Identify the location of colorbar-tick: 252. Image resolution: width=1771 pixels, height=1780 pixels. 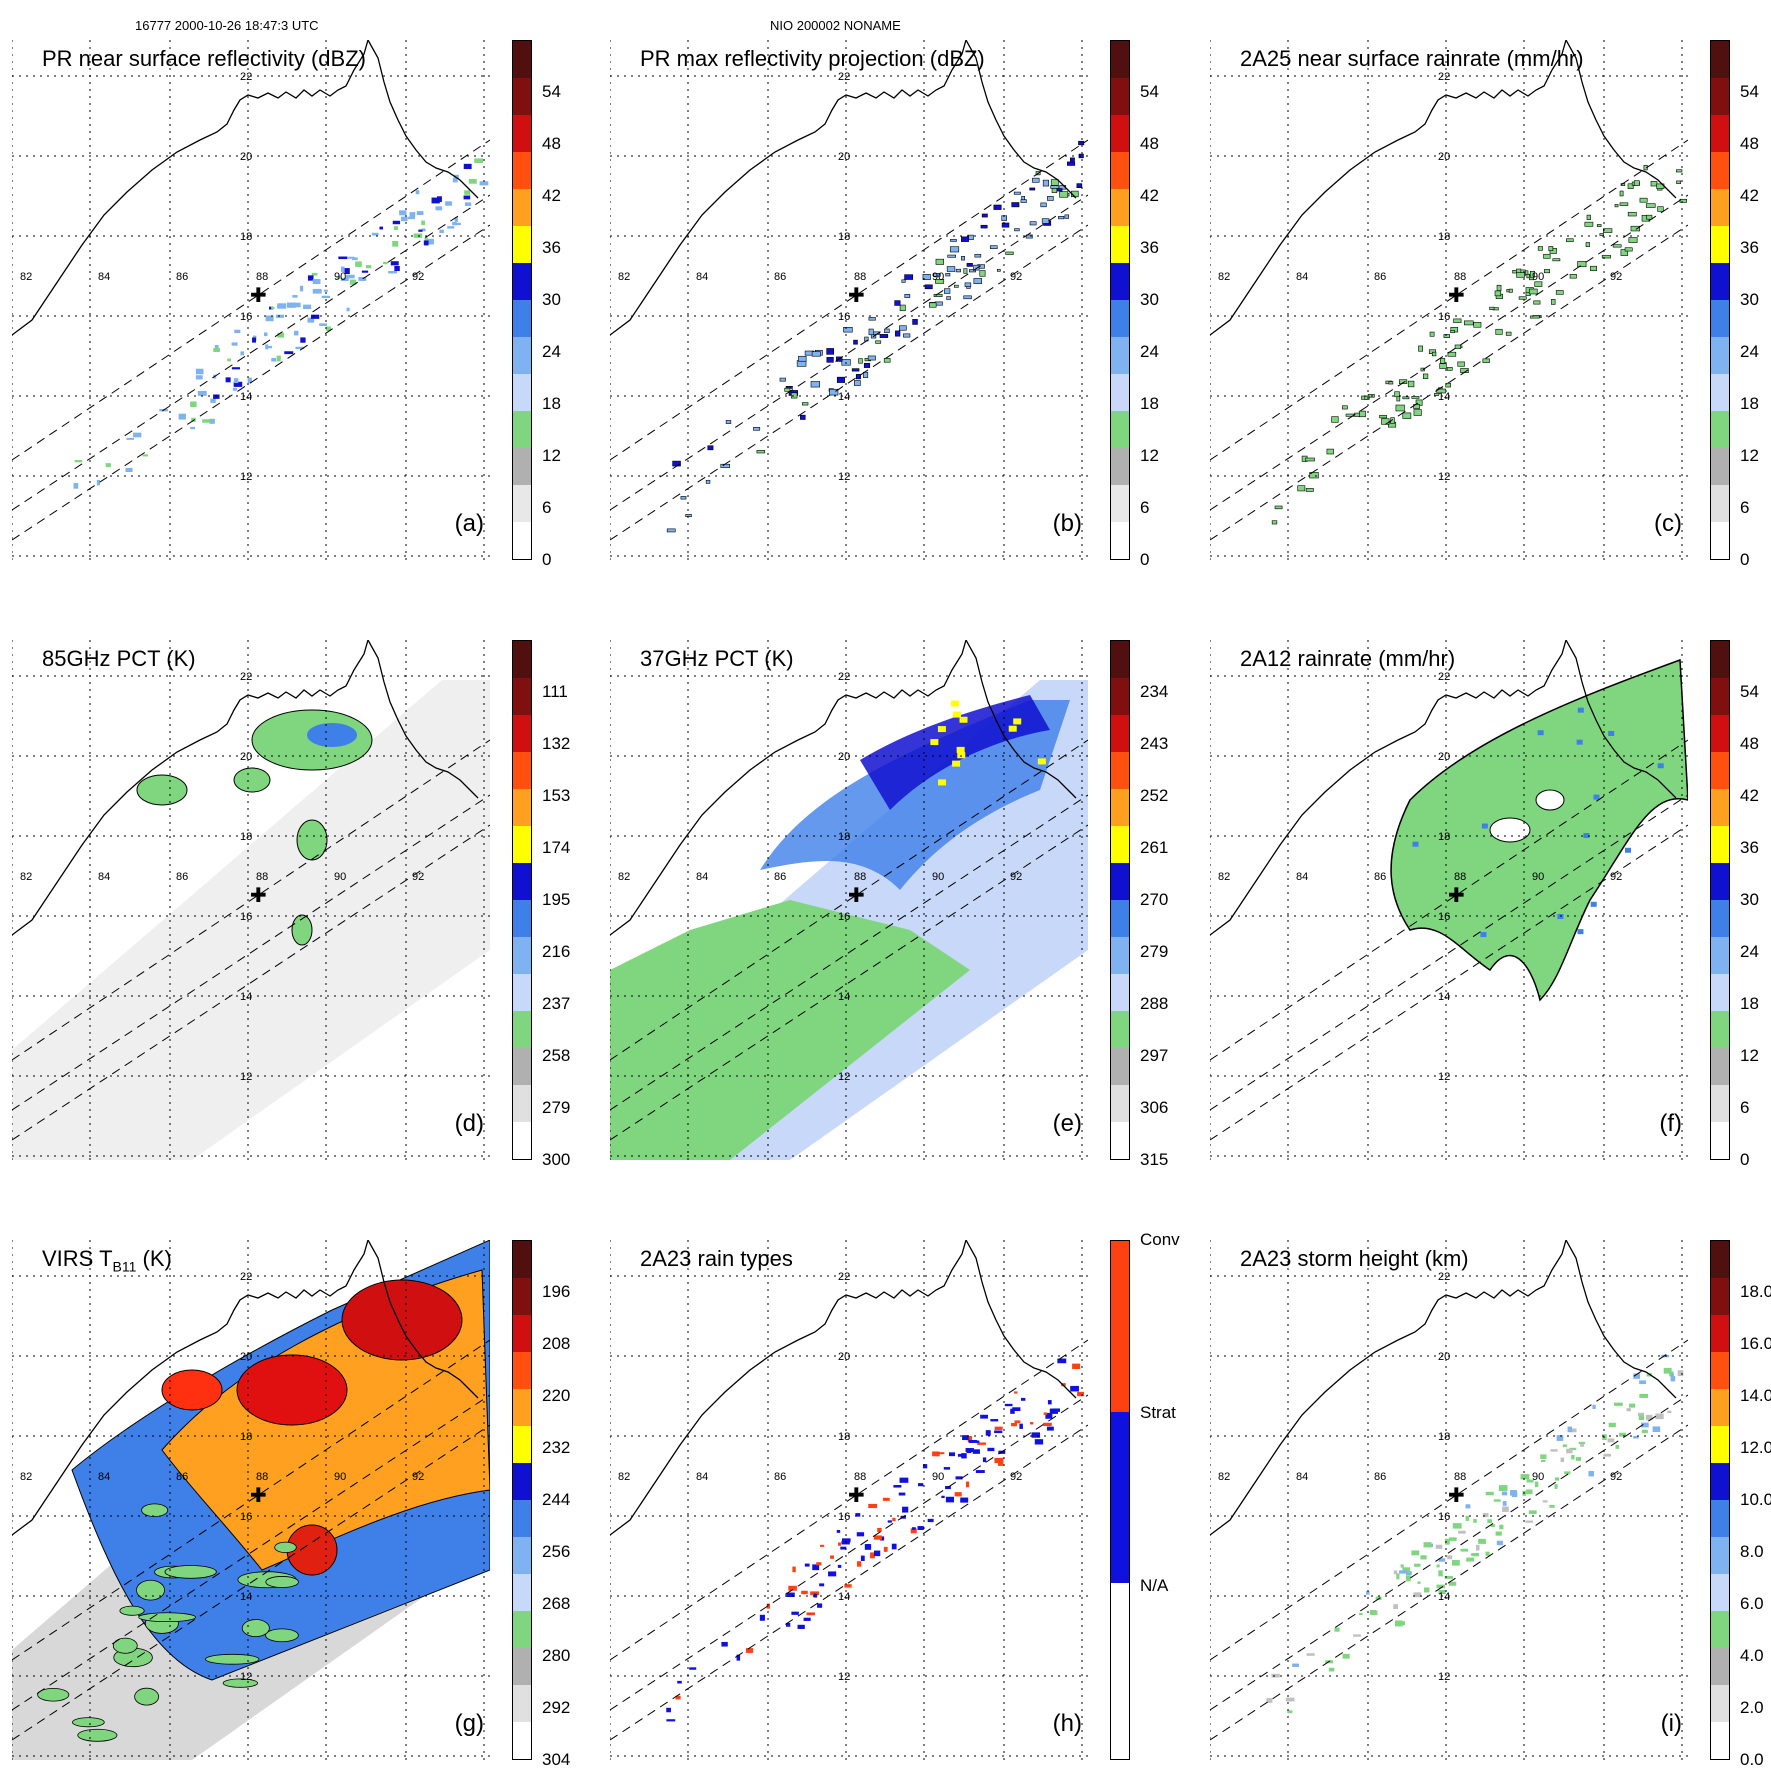
(1154, 795).